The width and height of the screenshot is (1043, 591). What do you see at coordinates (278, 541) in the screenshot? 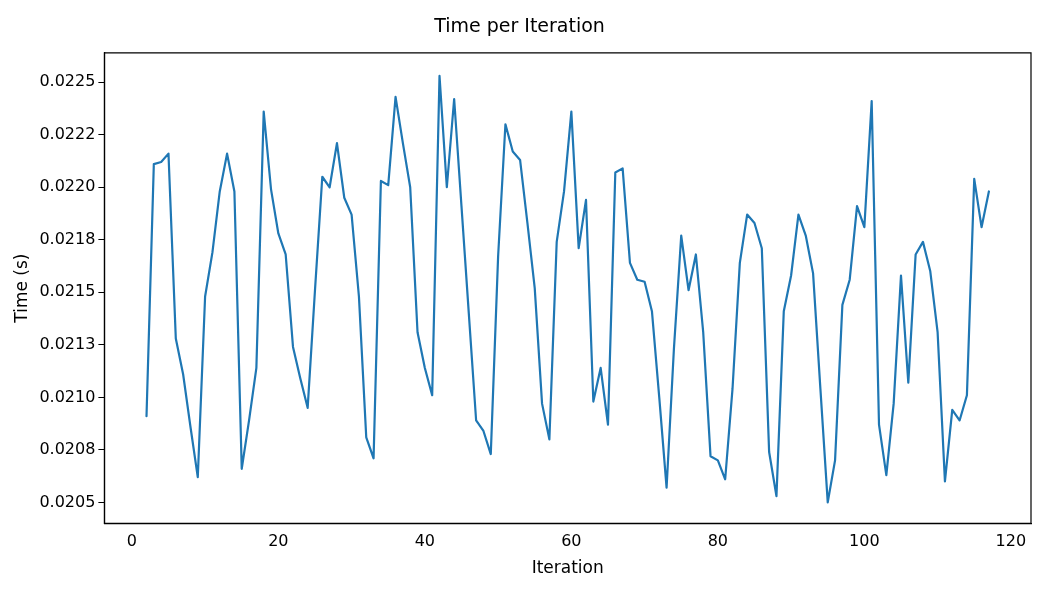
I see `x-tick-label: 20` at bounding box center [278, 541].